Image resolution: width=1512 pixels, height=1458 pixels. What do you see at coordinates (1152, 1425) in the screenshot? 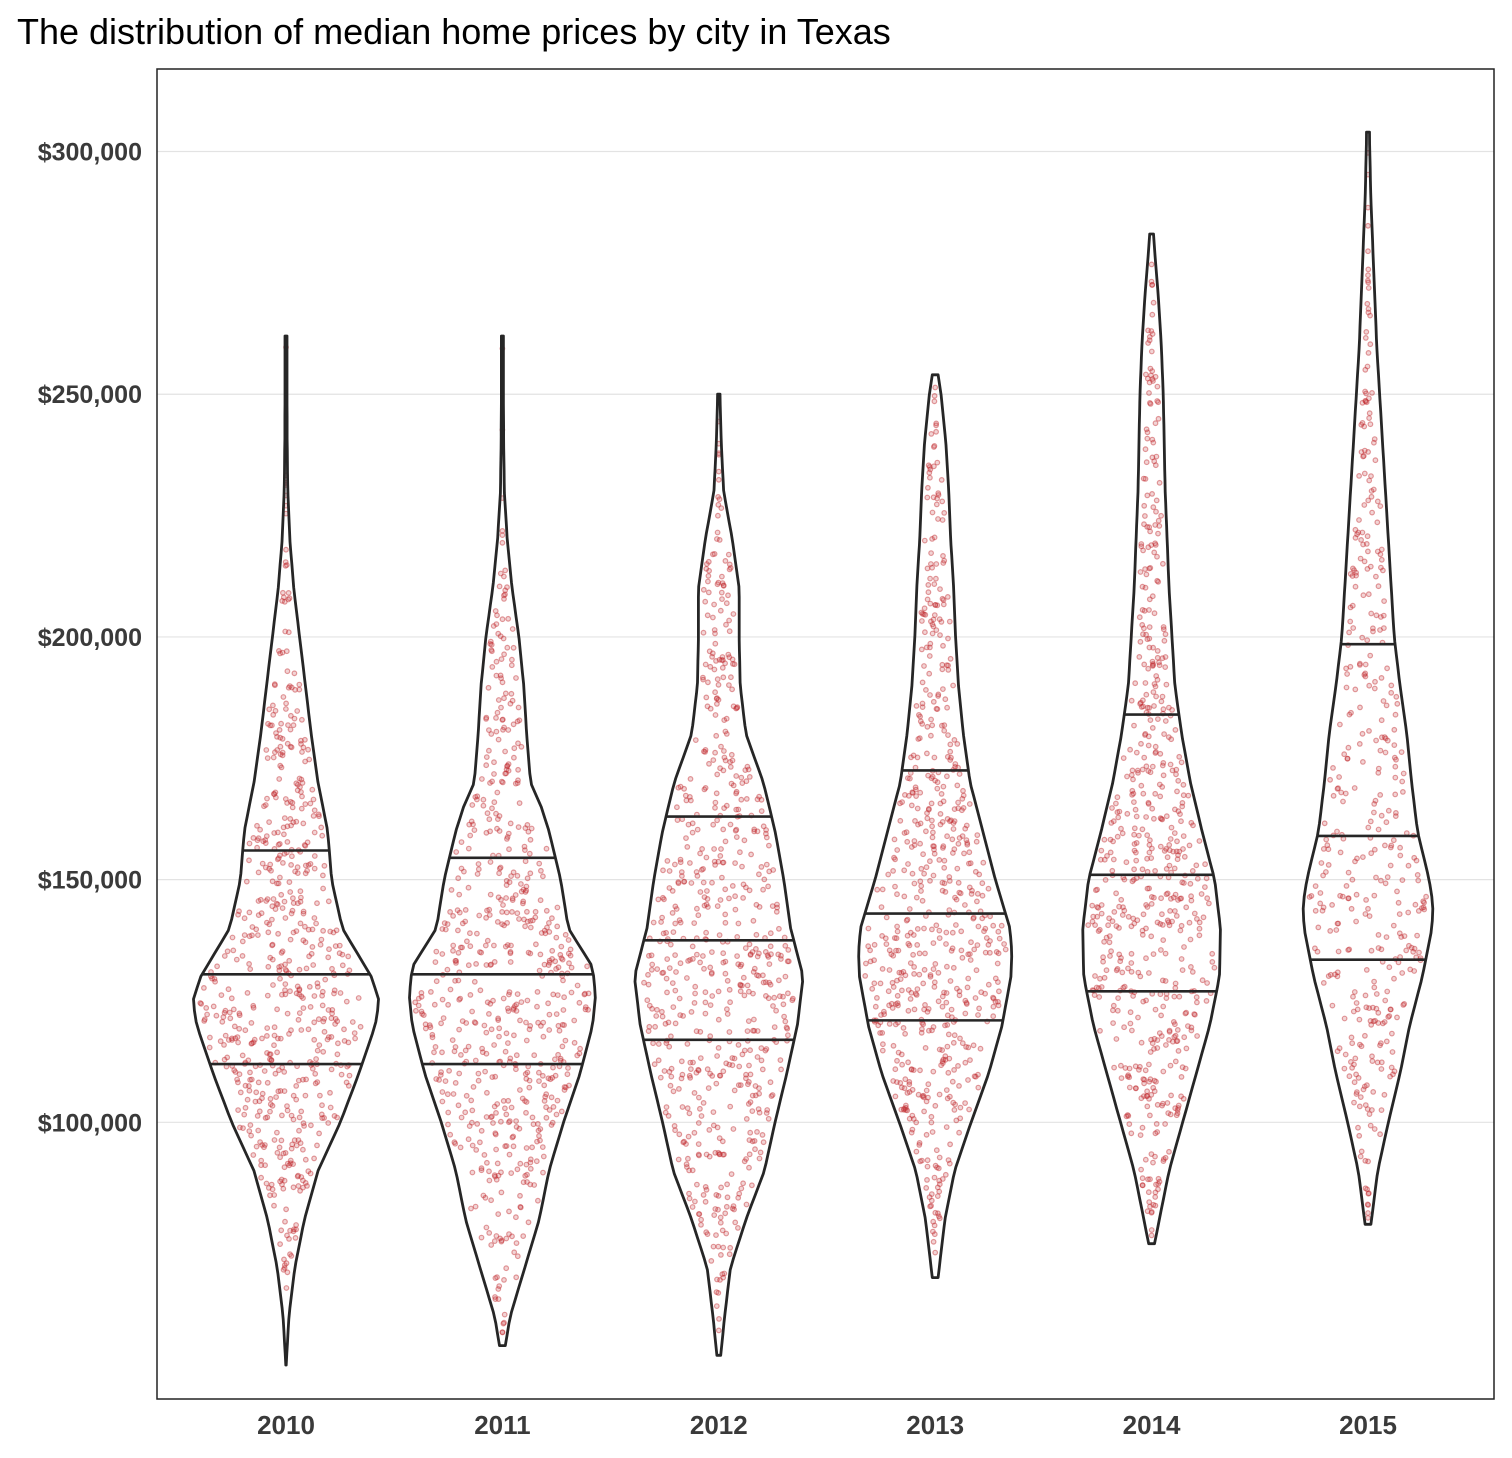
I see `x-tick-label: 2014` at bounding box center [1152, 1425].